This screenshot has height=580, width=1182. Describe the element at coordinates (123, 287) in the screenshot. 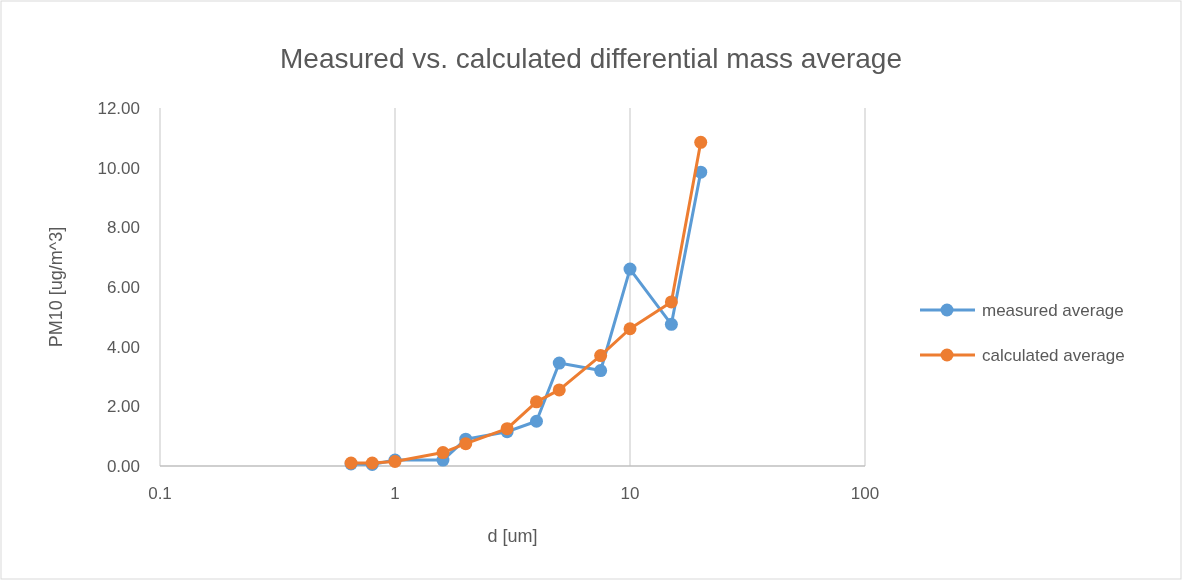

I see `y-tick-label: 6.00` at that location.